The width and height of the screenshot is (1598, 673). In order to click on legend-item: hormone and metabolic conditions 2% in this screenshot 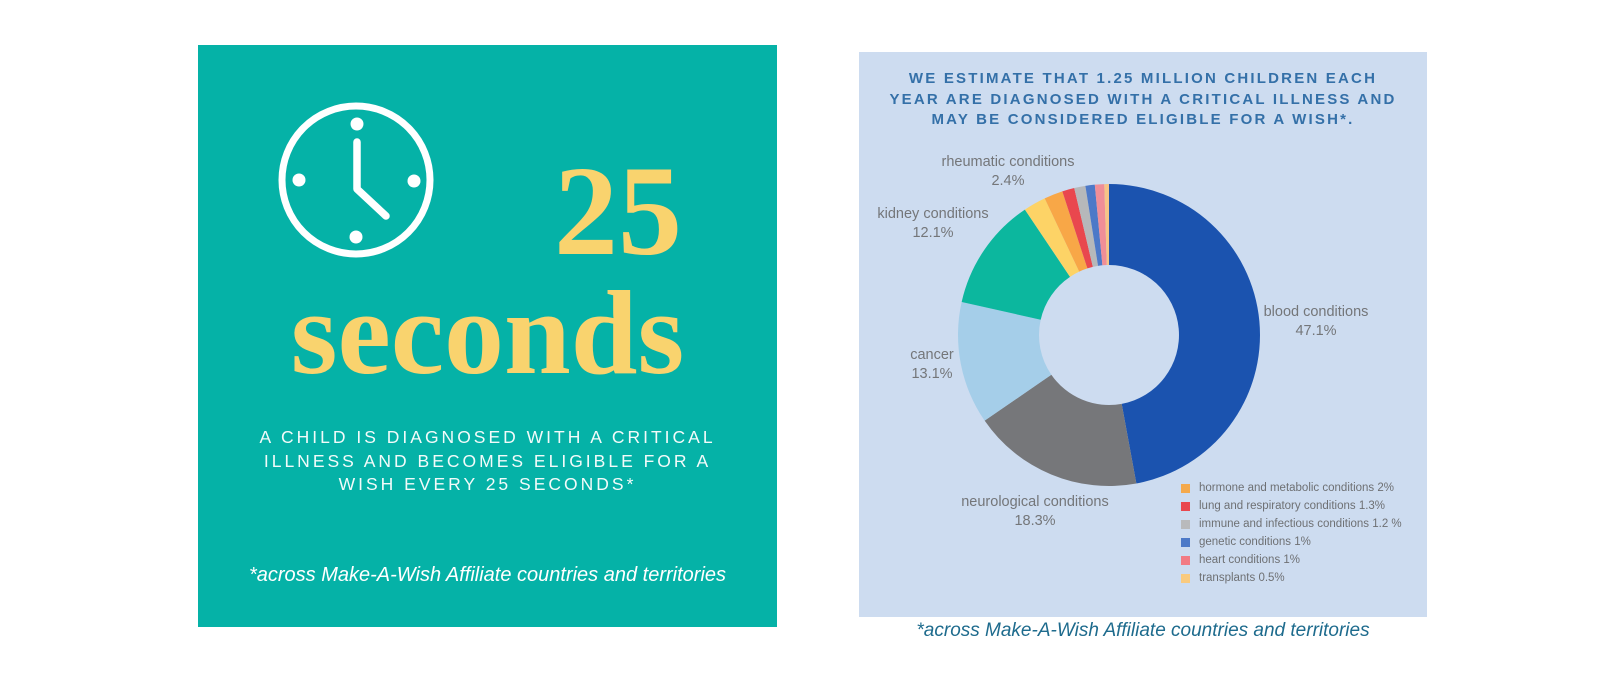, I will do `click(1291, 488)`.